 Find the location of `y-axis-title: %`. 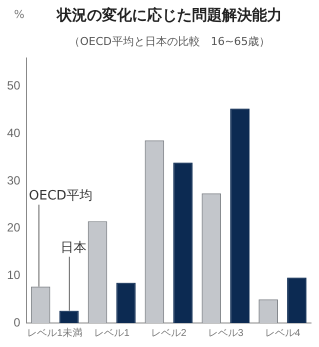

y-axis-title: % is located at coordinates (19, 14).